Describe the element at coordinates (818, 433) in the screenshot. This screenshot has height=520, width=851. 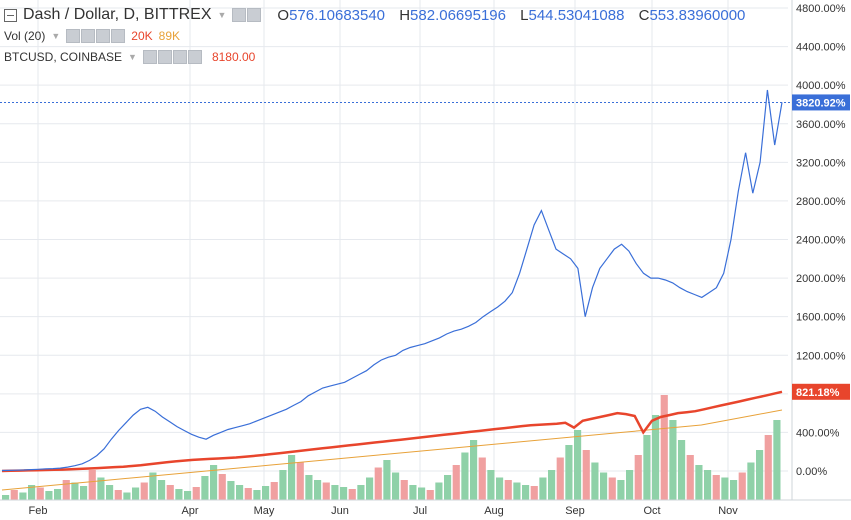
I see `y-tick-label: 400.00%` at that location.